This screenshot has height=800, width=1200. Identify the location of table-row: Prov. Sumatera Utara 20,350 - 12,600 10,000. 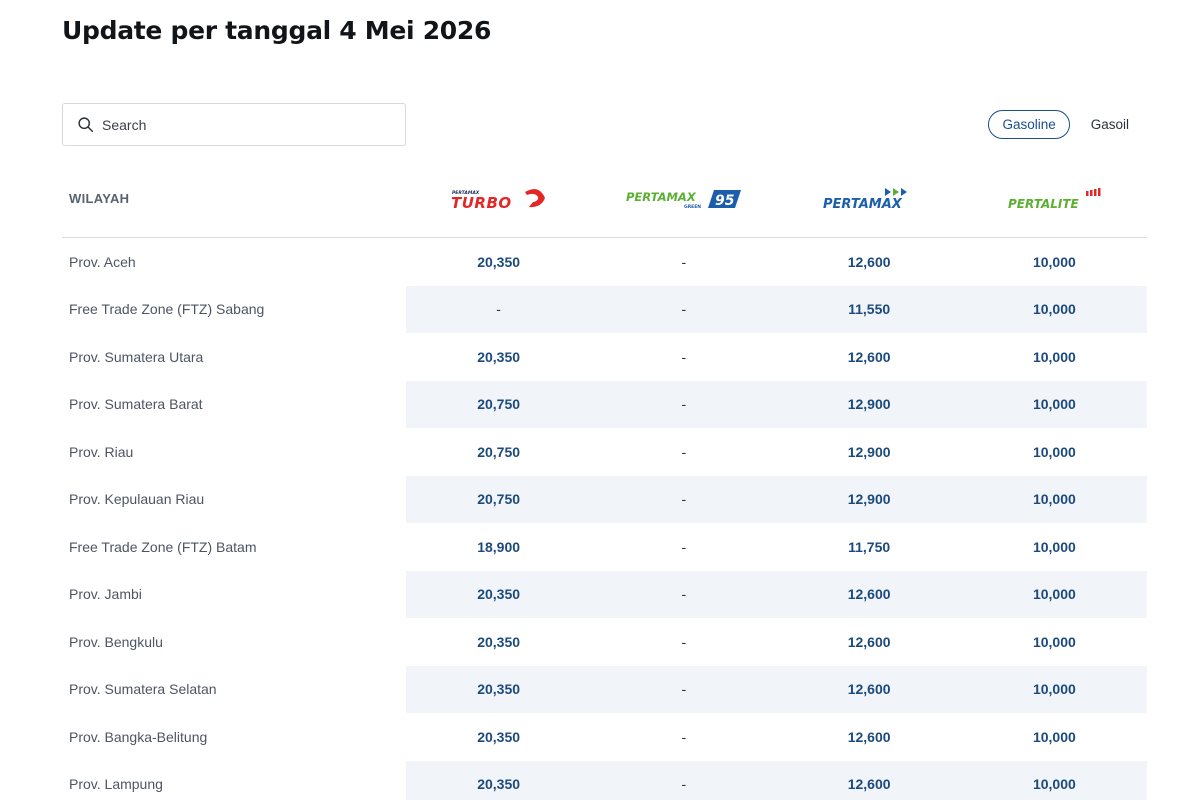
(604, 357).